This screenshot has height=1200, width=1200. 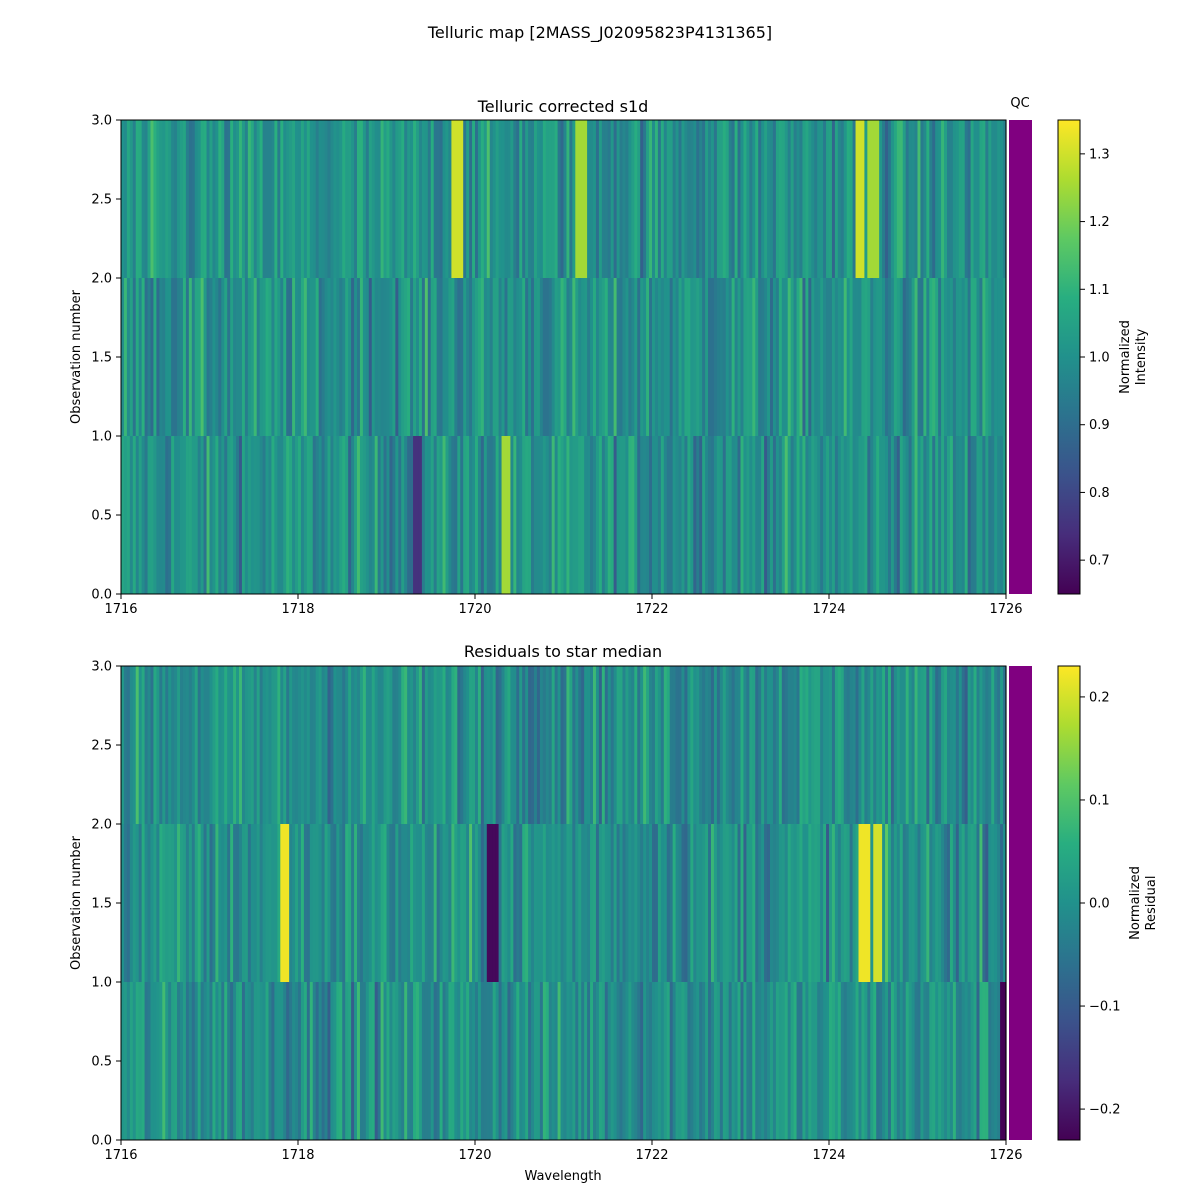 What do you see at coordinates (101, 825) in the screenshot?
I see `y-tick-label: 2.0` at bounding box center [101, 825].